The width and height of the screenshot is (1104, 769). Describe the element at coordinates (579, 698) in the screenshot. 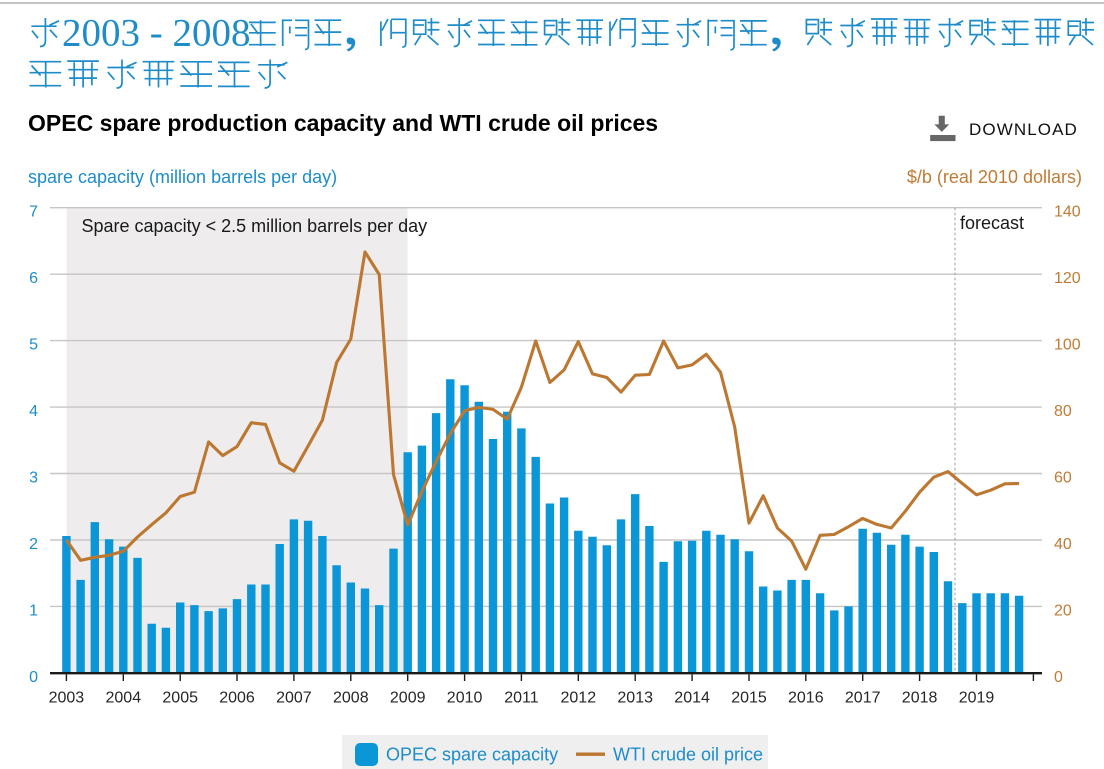

I see `svg-text: 2012` at that location.